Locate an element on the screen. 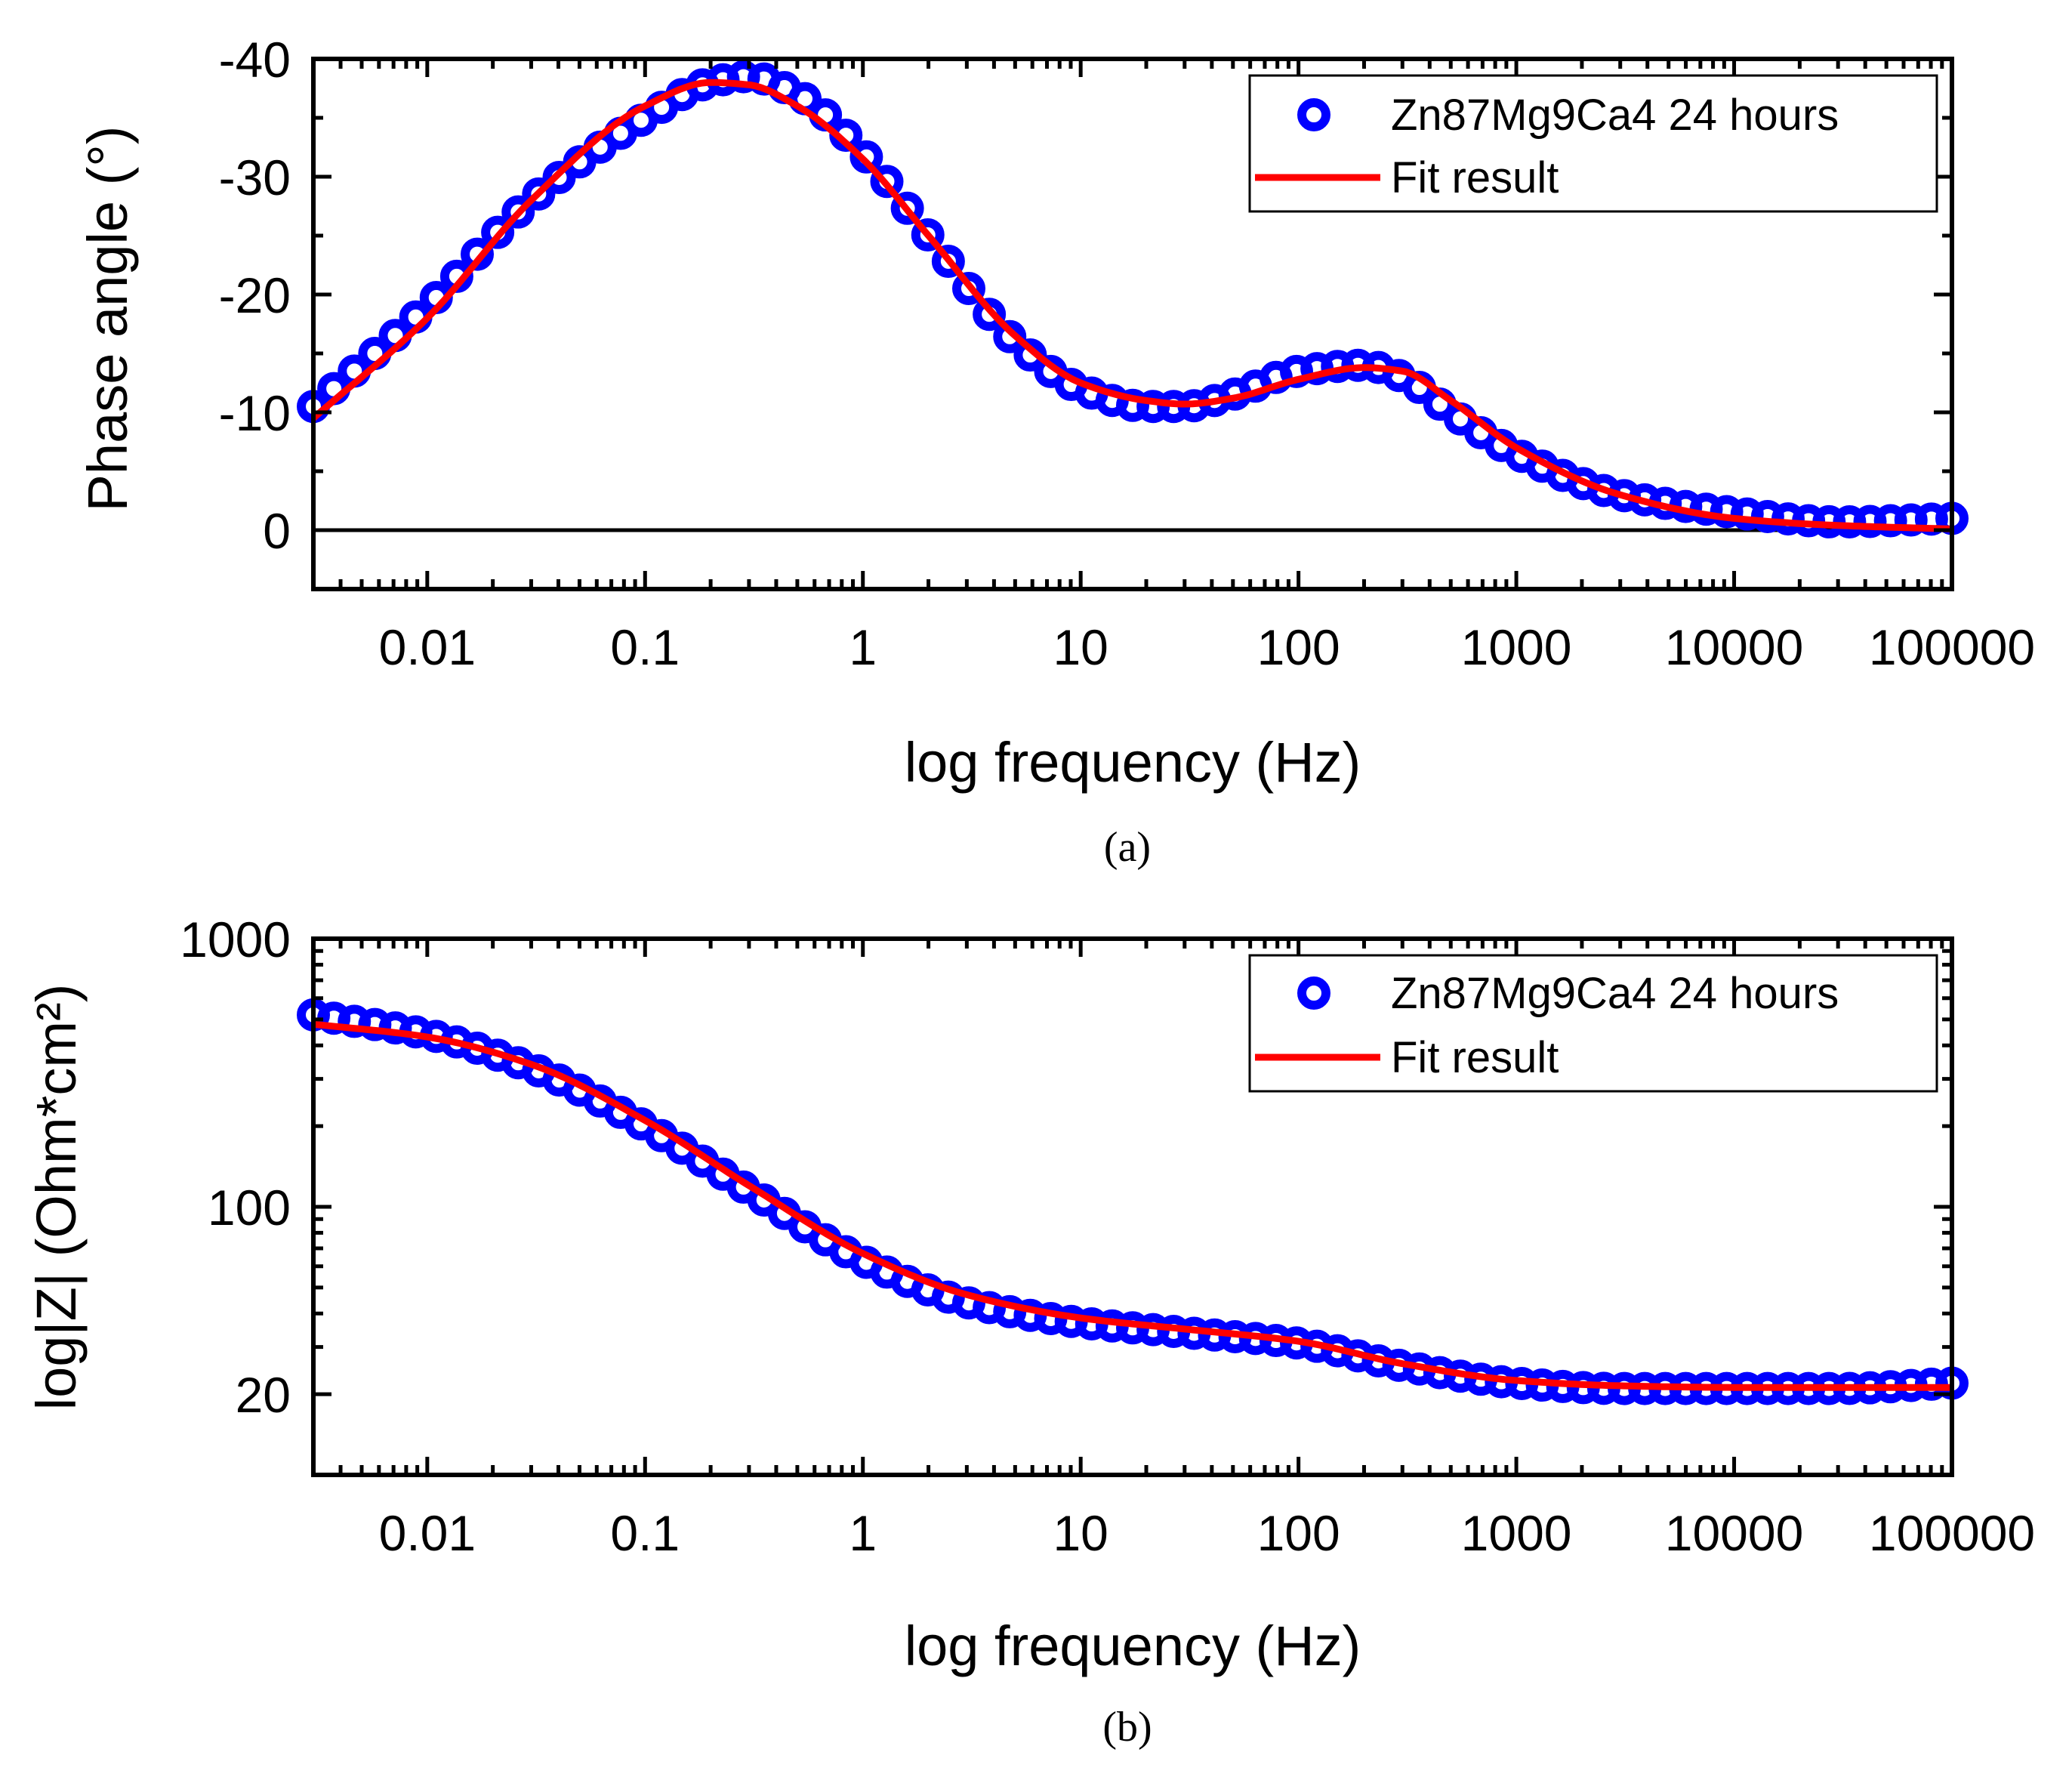 Image resolution: width=2072 pixels, height=1780 pixels. y-tick-label: 20 is located at coordinates (263, 1395).